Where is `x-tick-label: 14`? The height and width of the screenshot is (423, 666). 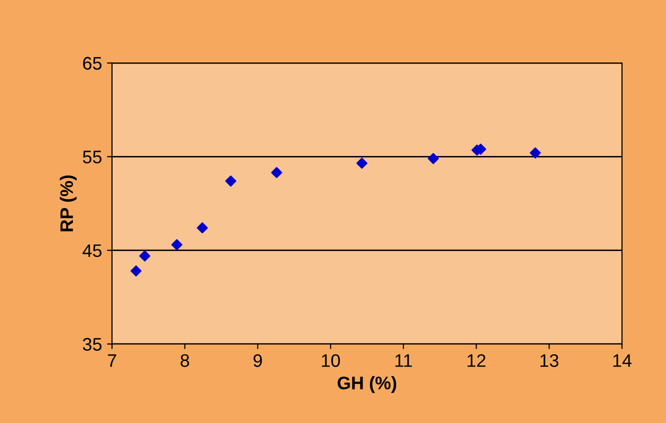
x-tick-label: 14 is located at coordinates (622, 360).